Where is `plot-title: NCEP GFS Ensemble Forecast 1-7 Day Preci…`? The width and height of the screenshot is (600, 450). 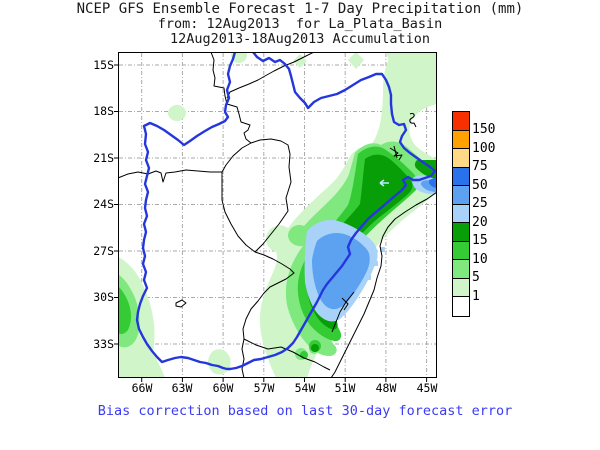
plot-title: NCEP GFS Ensemble Forecast 1-7 Day Preci… is located at coordinates (300, 24).